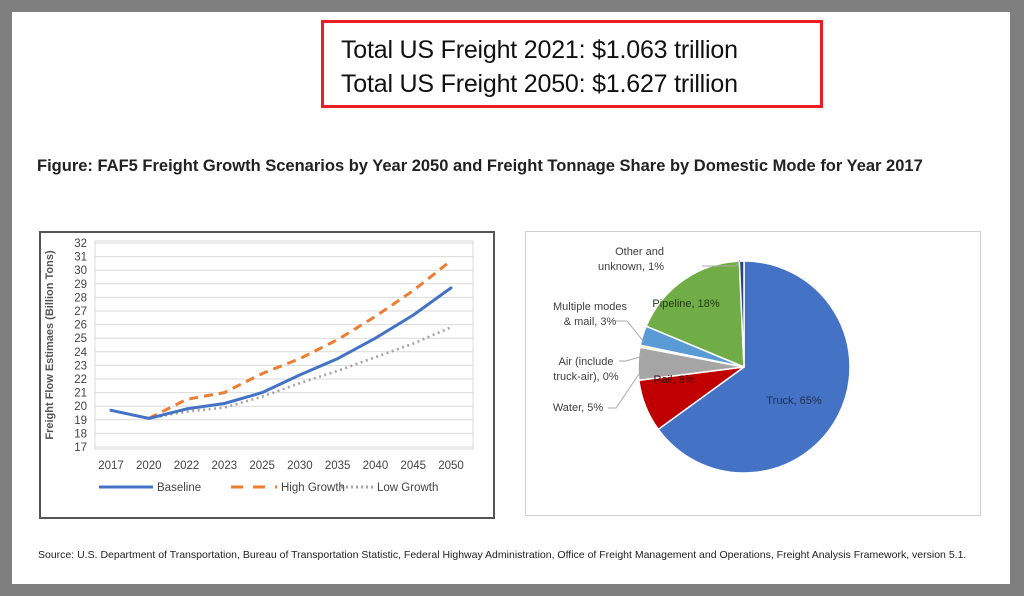 The height and width of the screenshot is (596, 1024). I want to click on x-tick-label: 2017, so click(111, 466).